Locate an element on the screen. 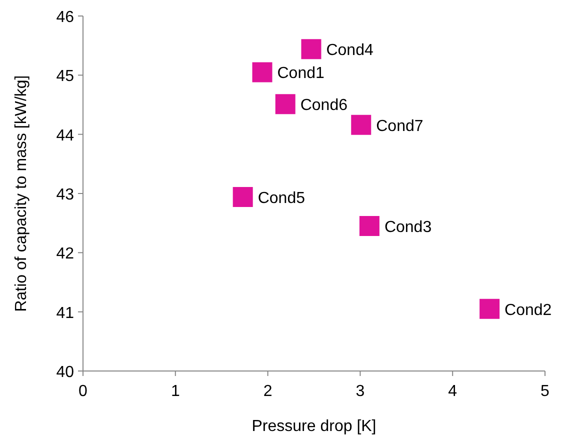  series-label: Cond2 is located at coordinates (528, 310).